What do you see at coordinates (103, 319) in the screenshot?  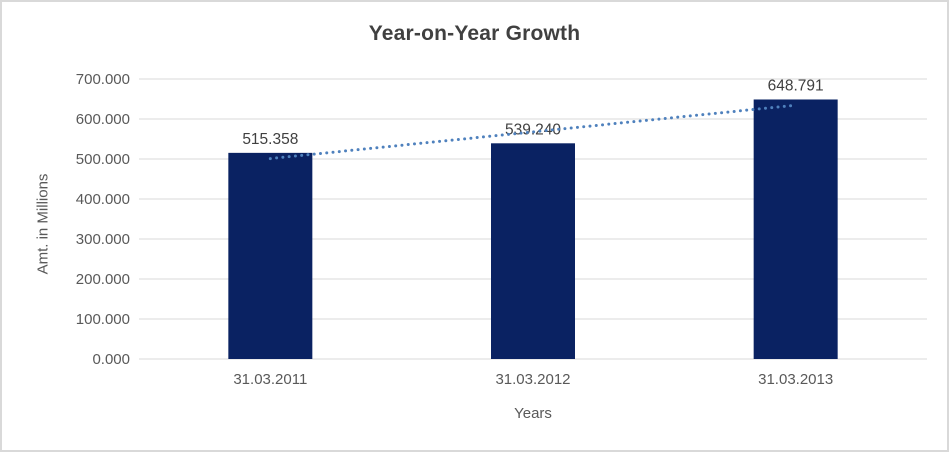 I see `y-tick-label: 100.000` at bounding box center [103, 319].